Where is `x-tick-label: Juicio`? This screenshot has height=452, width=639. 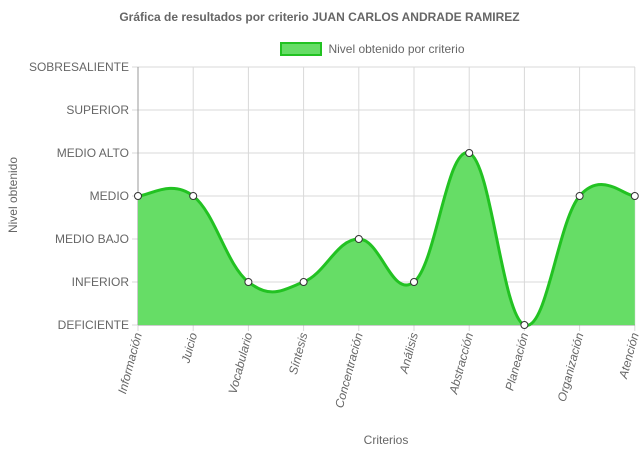
x-tick-label: Juicio is located at coordinates (189, 348).